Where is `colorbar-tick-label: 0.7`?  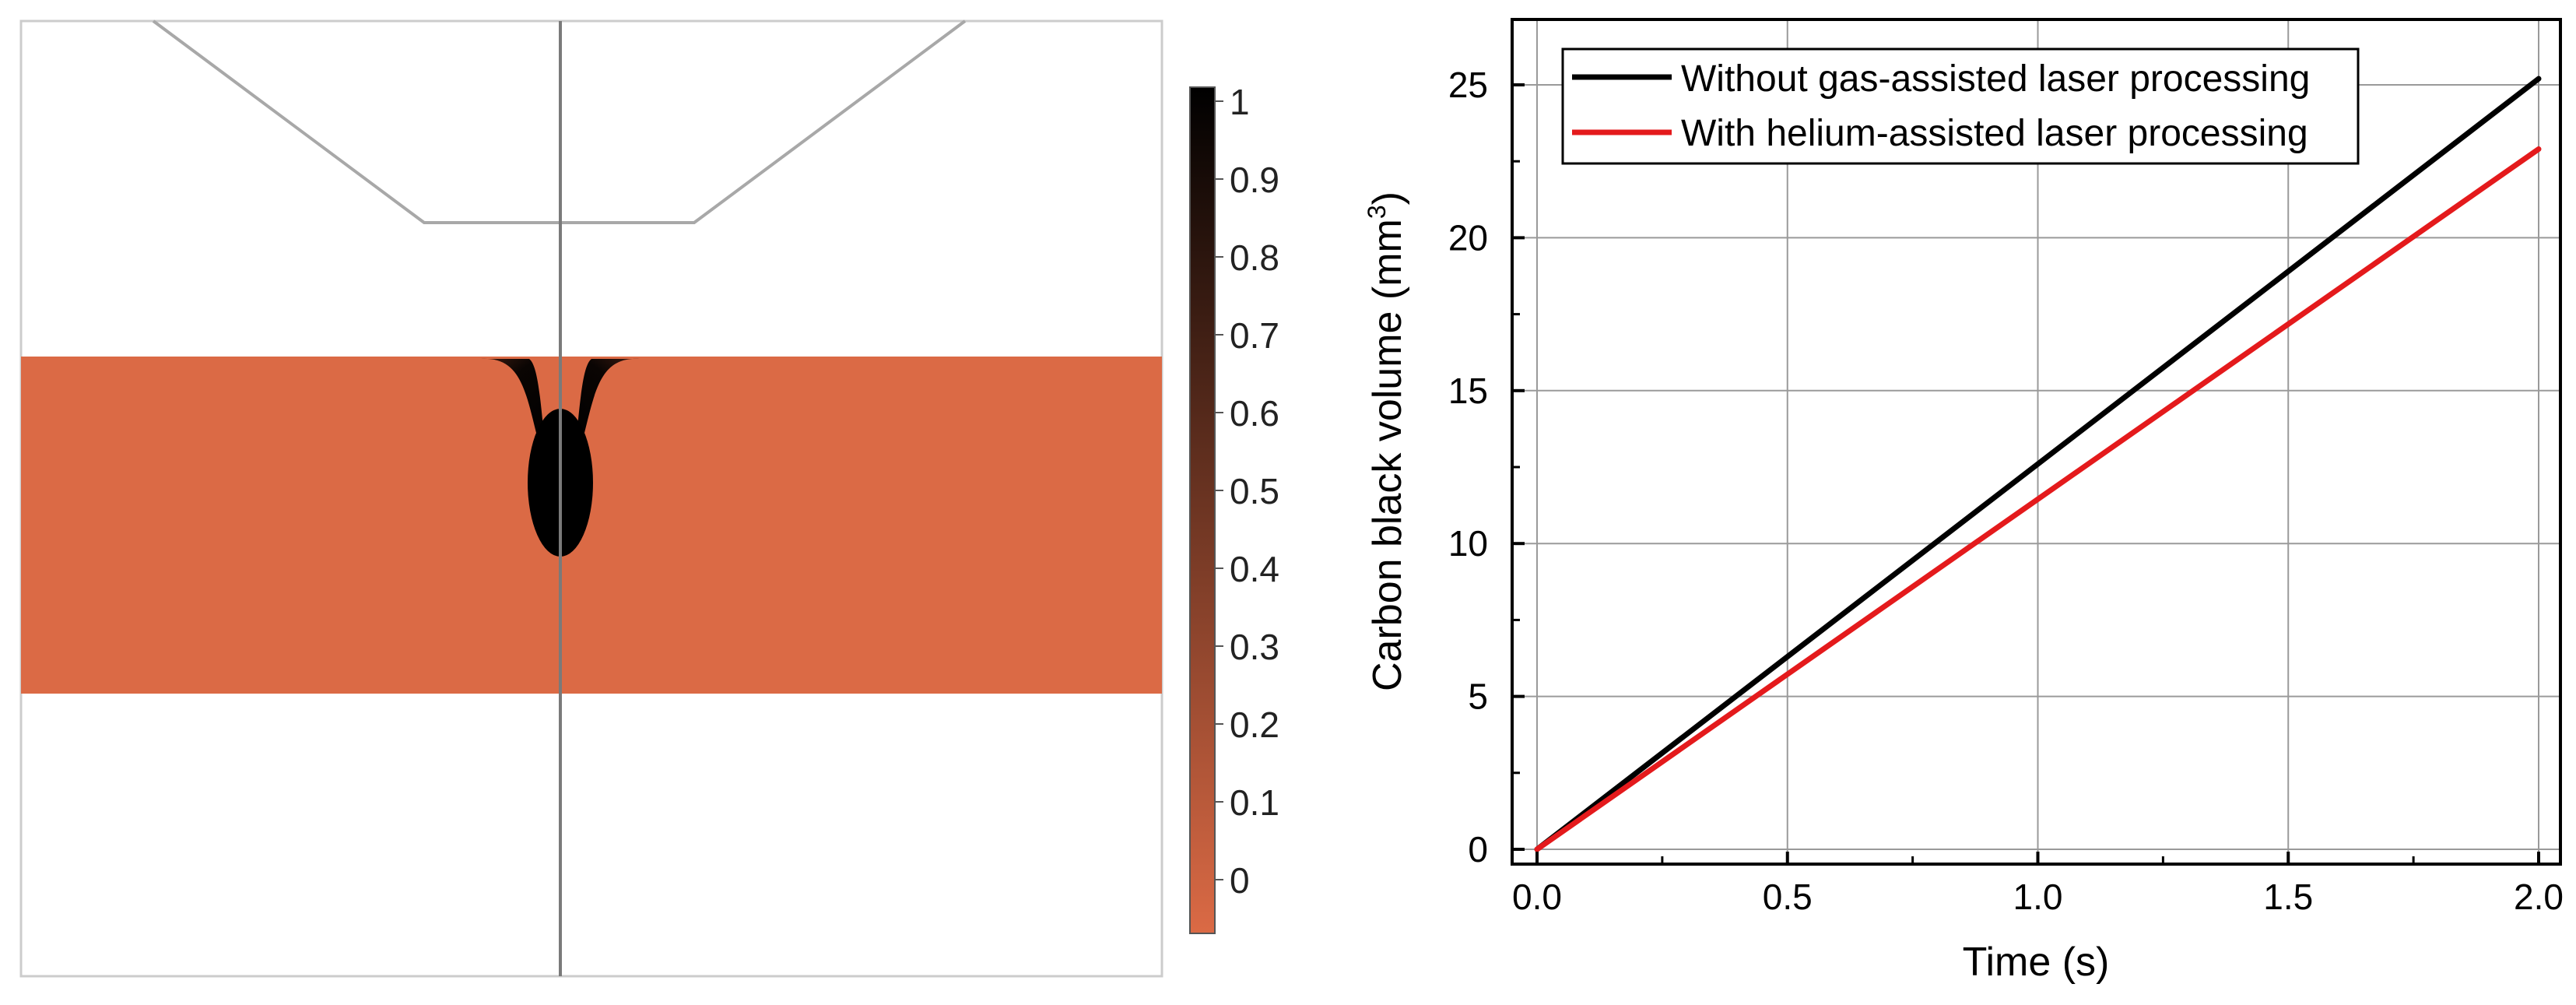
colorbar-tick-label: 0.7 is located at coordinates (1255, 335).